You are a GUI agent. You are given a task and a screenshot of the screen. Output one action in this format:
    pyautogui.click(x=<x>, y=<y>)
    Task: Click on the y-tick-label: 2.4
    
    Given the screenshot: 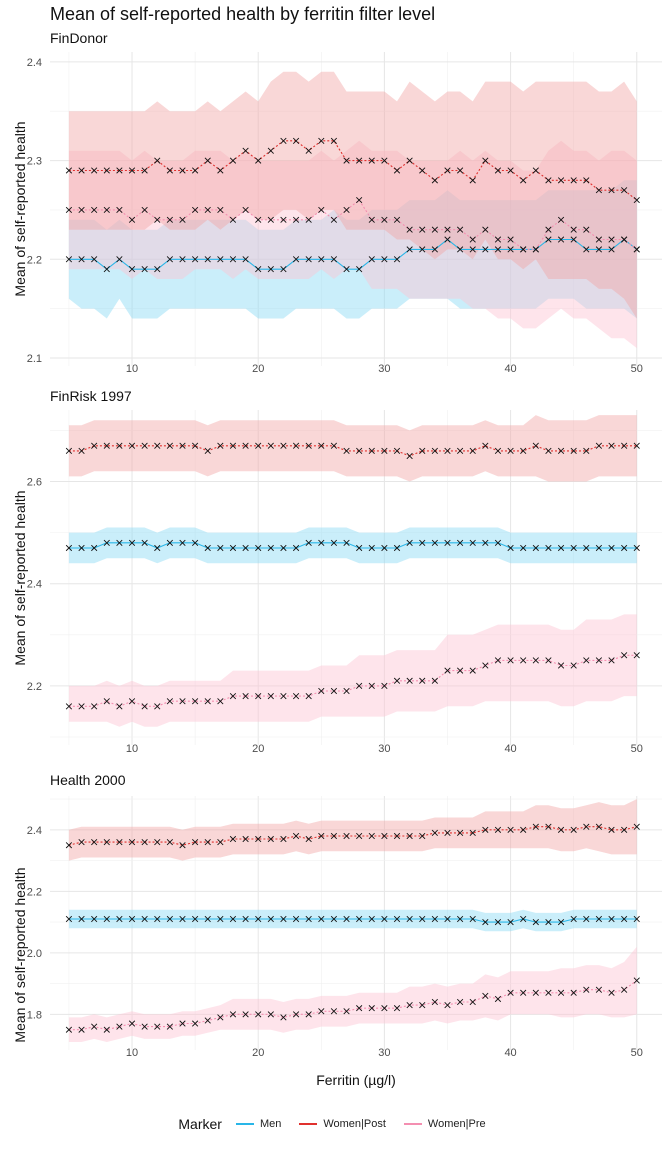 What is the action you would take?
    pyautogui.click(x=34, y=585)
    